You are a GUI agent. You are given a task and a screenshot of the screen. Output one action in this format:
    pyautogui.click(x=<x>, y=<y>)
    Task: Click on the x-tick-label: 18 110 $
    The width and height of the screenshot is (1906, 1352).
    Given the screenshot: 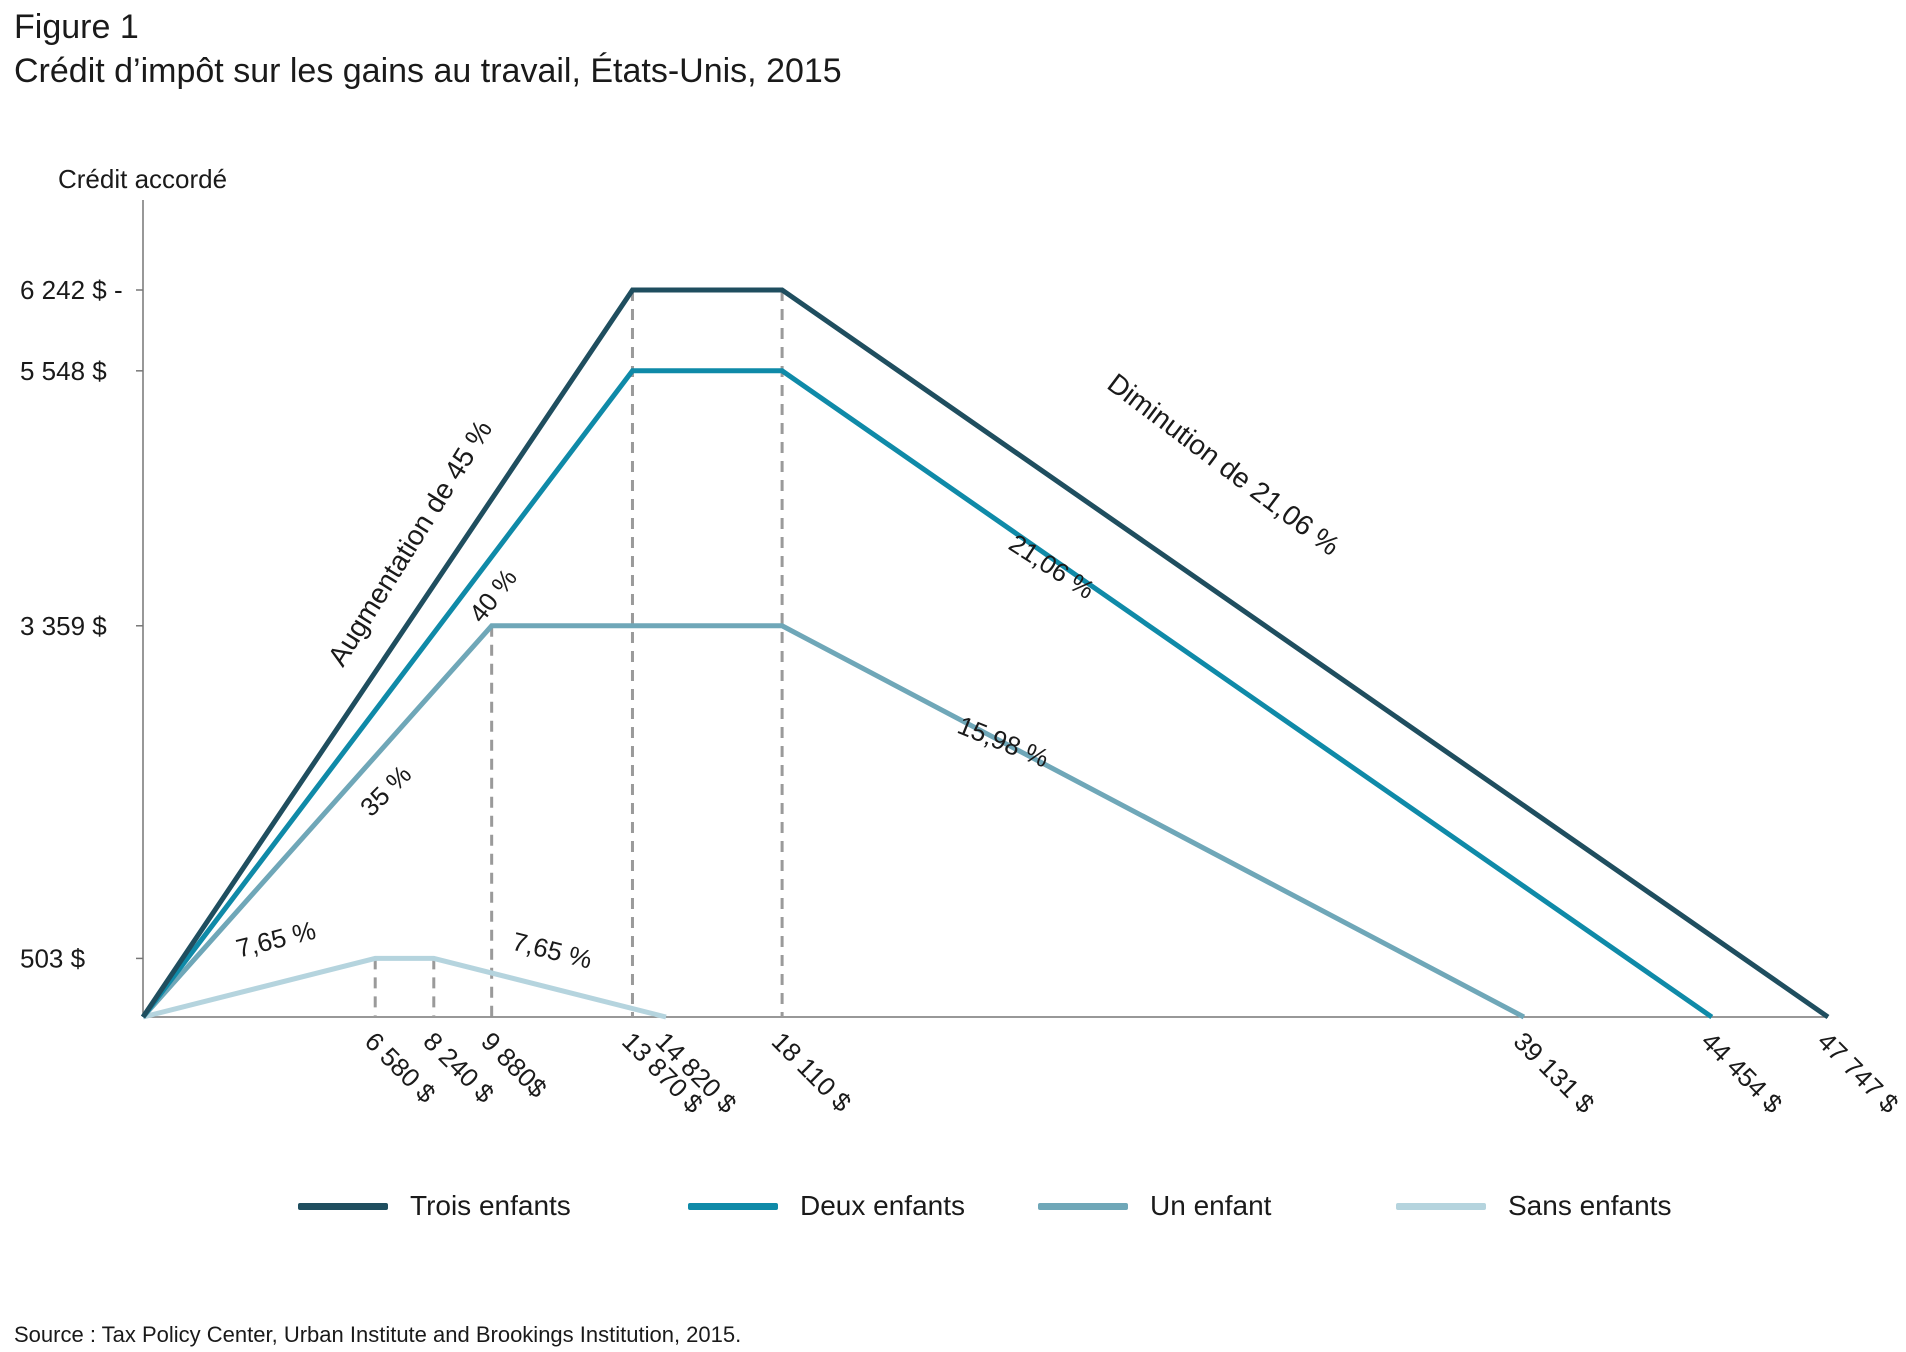 What is the action you would take?
    pyautogui.click(x=812, y=1072)
    